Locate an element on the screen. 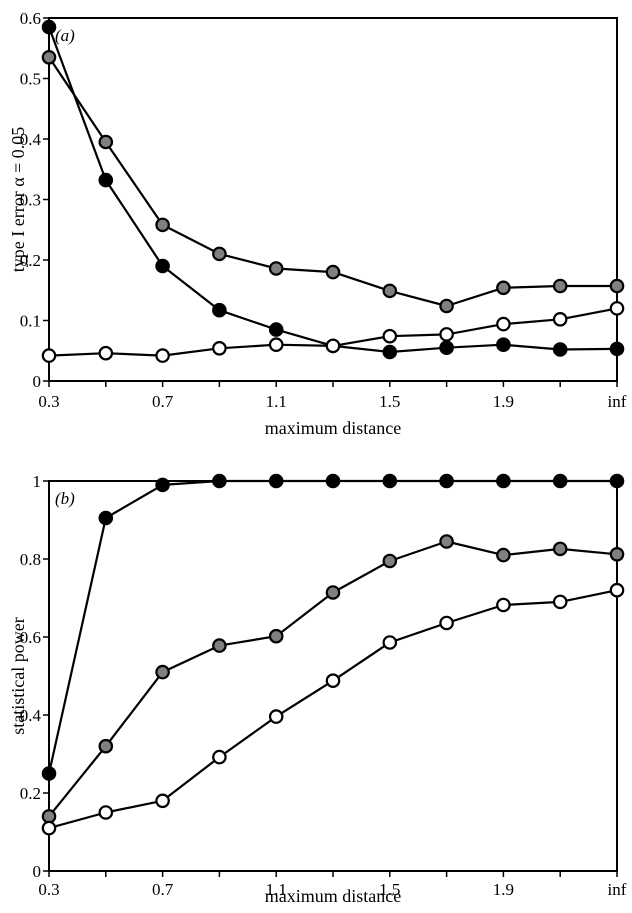 The width and height of the screenshot is (632, 913). x-tick-label-b: 0.3 is located at coordinates (48, 889).